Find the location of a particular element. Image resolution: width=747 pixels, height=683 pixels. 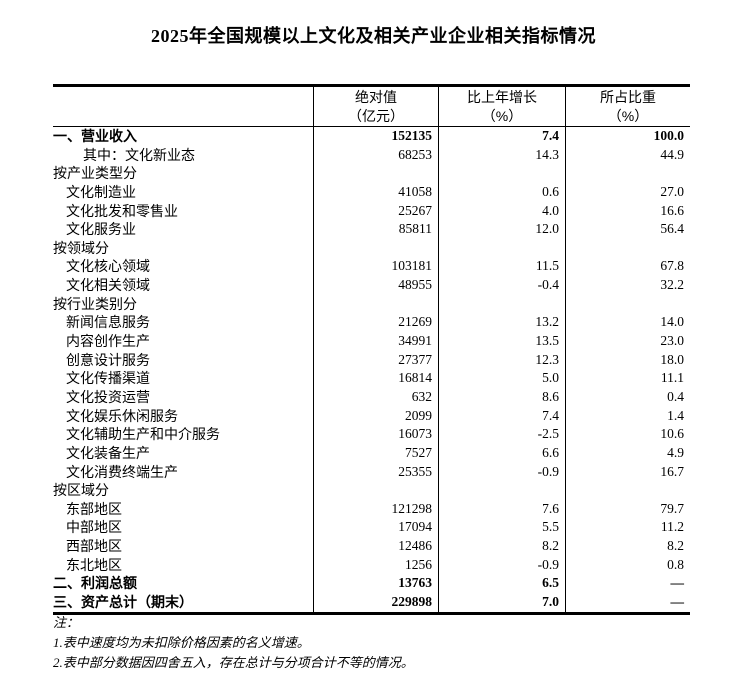

row-label: 文化制造业 is located at coordinates (101, 191).